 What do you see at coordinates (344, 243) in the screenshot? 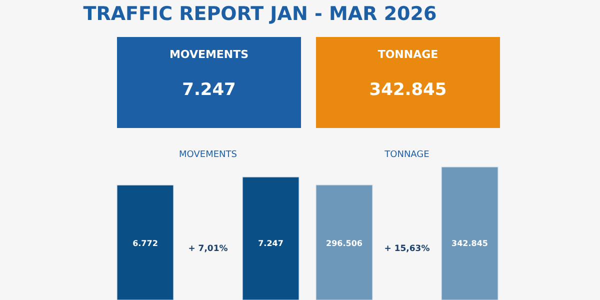
I see `data-label: 296.506` at bounding box center [344, 243].